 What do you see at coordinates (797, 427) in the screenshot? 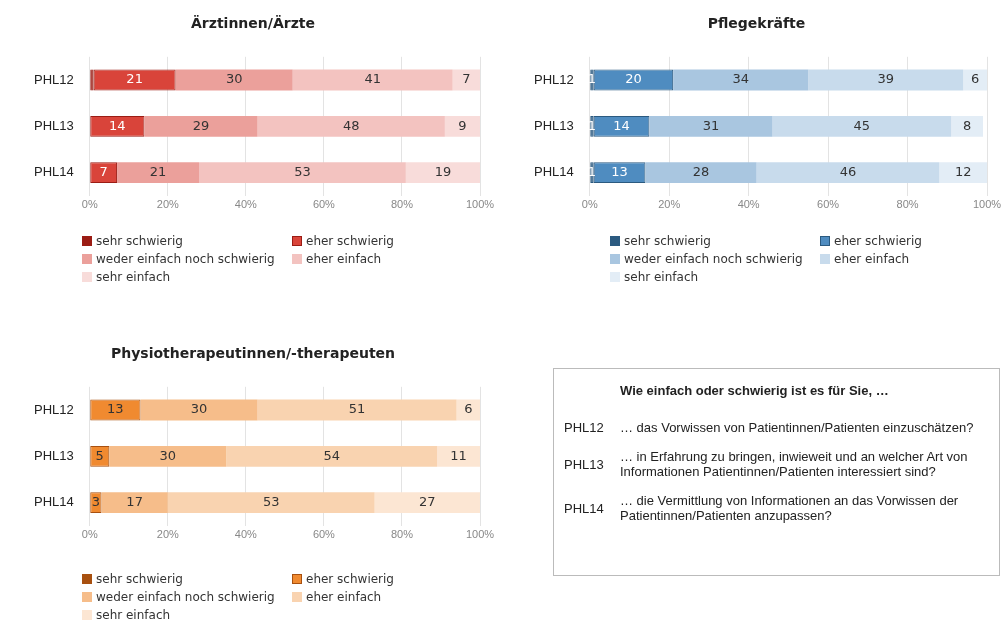
I see `text: … das Vorwissen von Patientinnen/Patienten einzuschätzen?` at bounding box center [797, 427].